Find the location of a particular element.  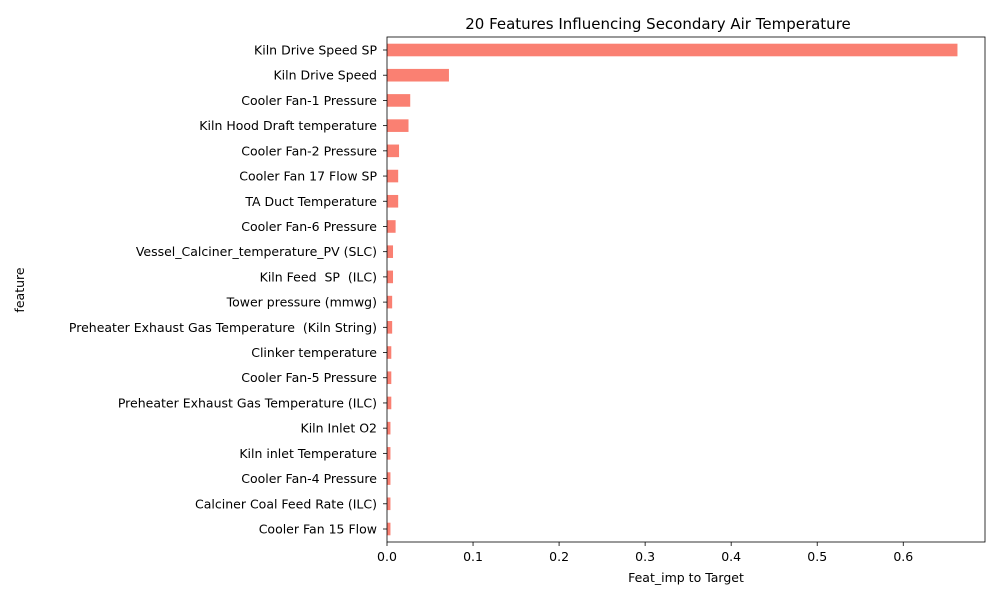

y-tick-label: Cooler Fan-2 Pressure is located at coordinates (309, 150).